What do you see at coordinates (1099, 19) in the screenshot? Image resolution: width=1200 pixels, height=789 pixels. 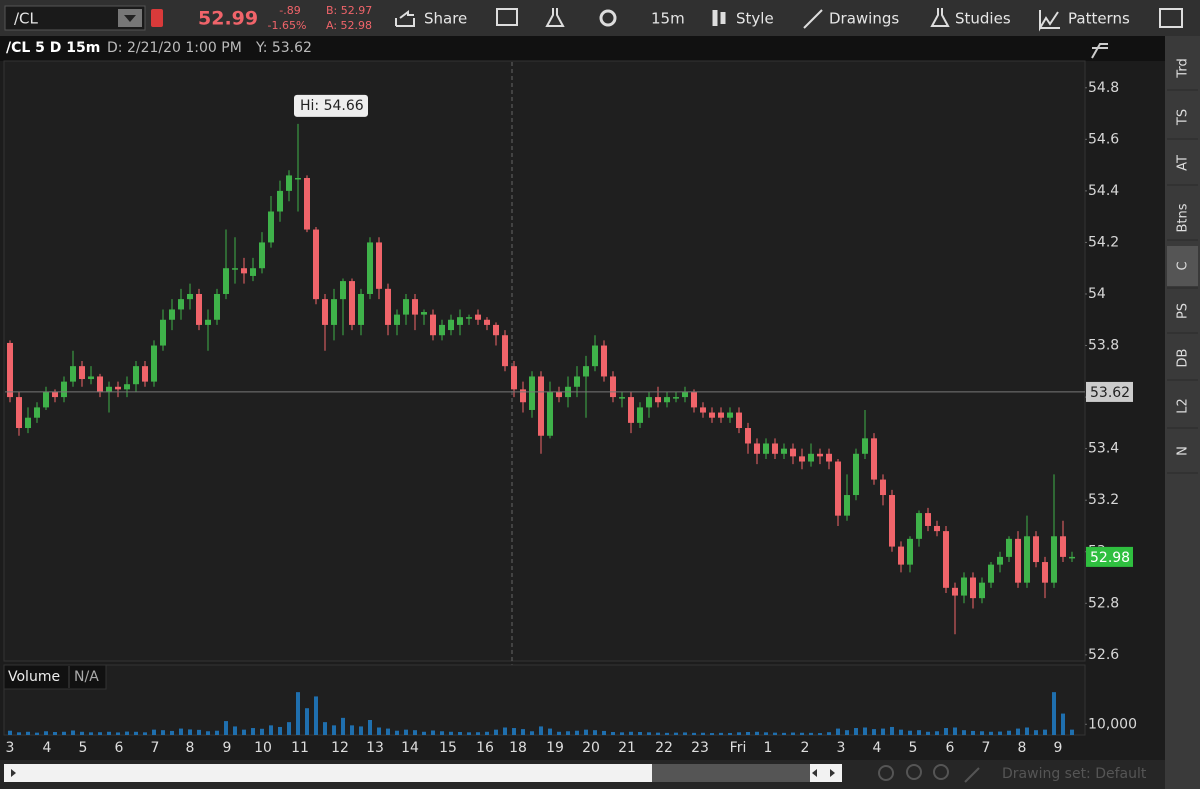 I see `patterns: Patterns` at bounding box center [1099, 19].